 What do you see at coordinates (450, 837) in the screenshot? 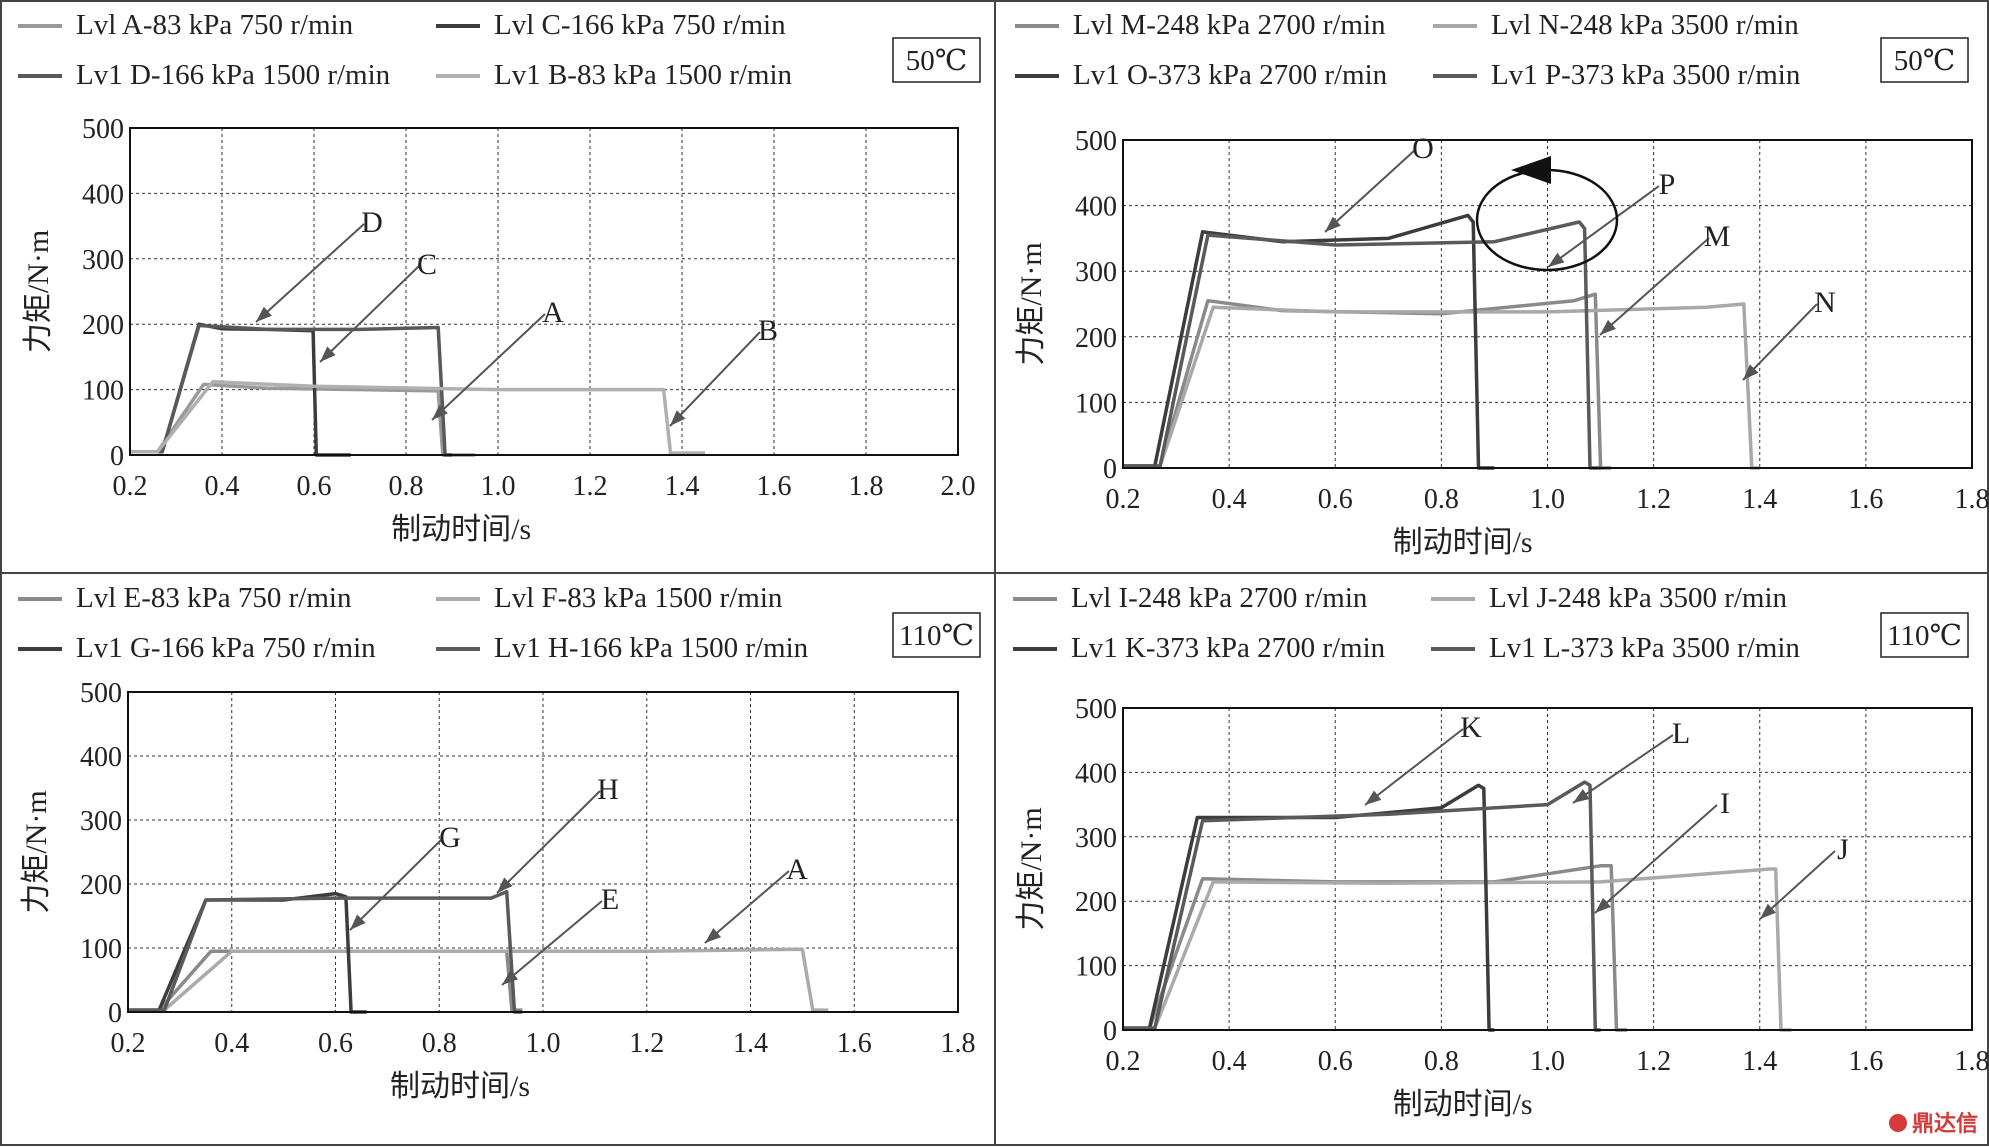
I see `annotation-label: G` at bounding box center [450, 837].